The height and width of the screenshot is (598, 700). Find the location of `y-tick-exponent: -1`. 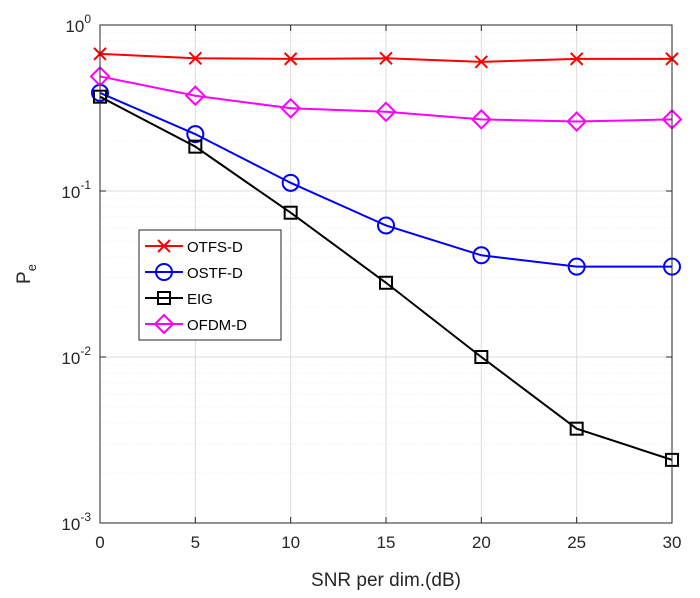

y-tick-exponent: -1 is located at coordinates (85, 185).